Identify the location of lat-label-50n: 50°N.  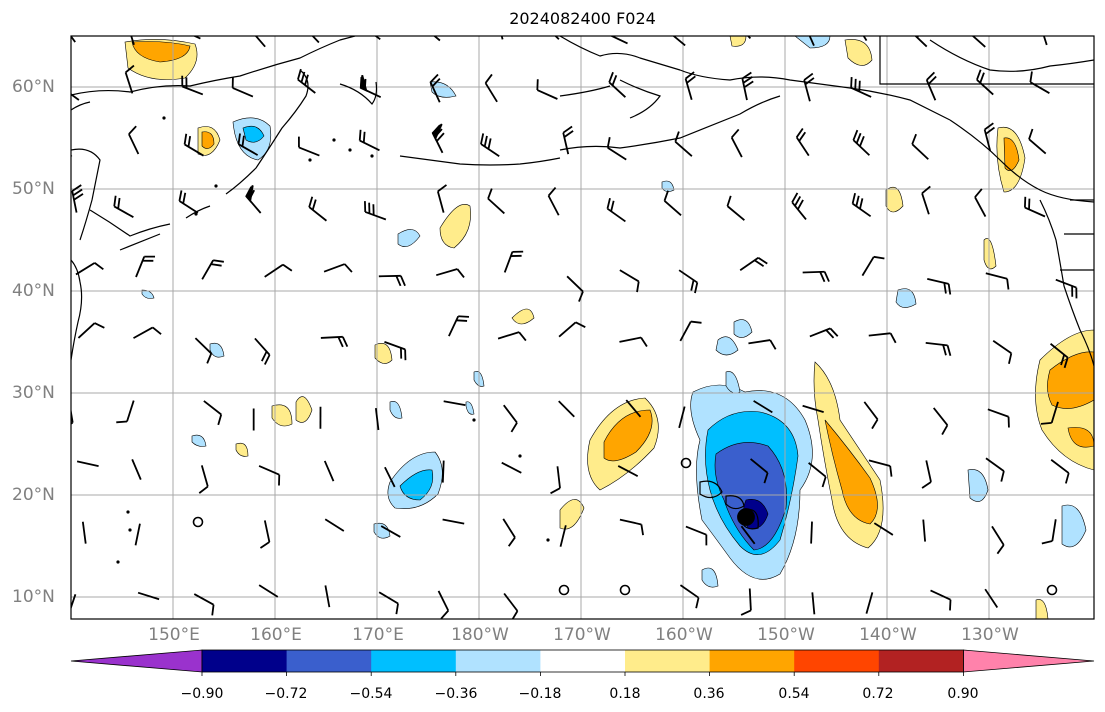
(33, 189).